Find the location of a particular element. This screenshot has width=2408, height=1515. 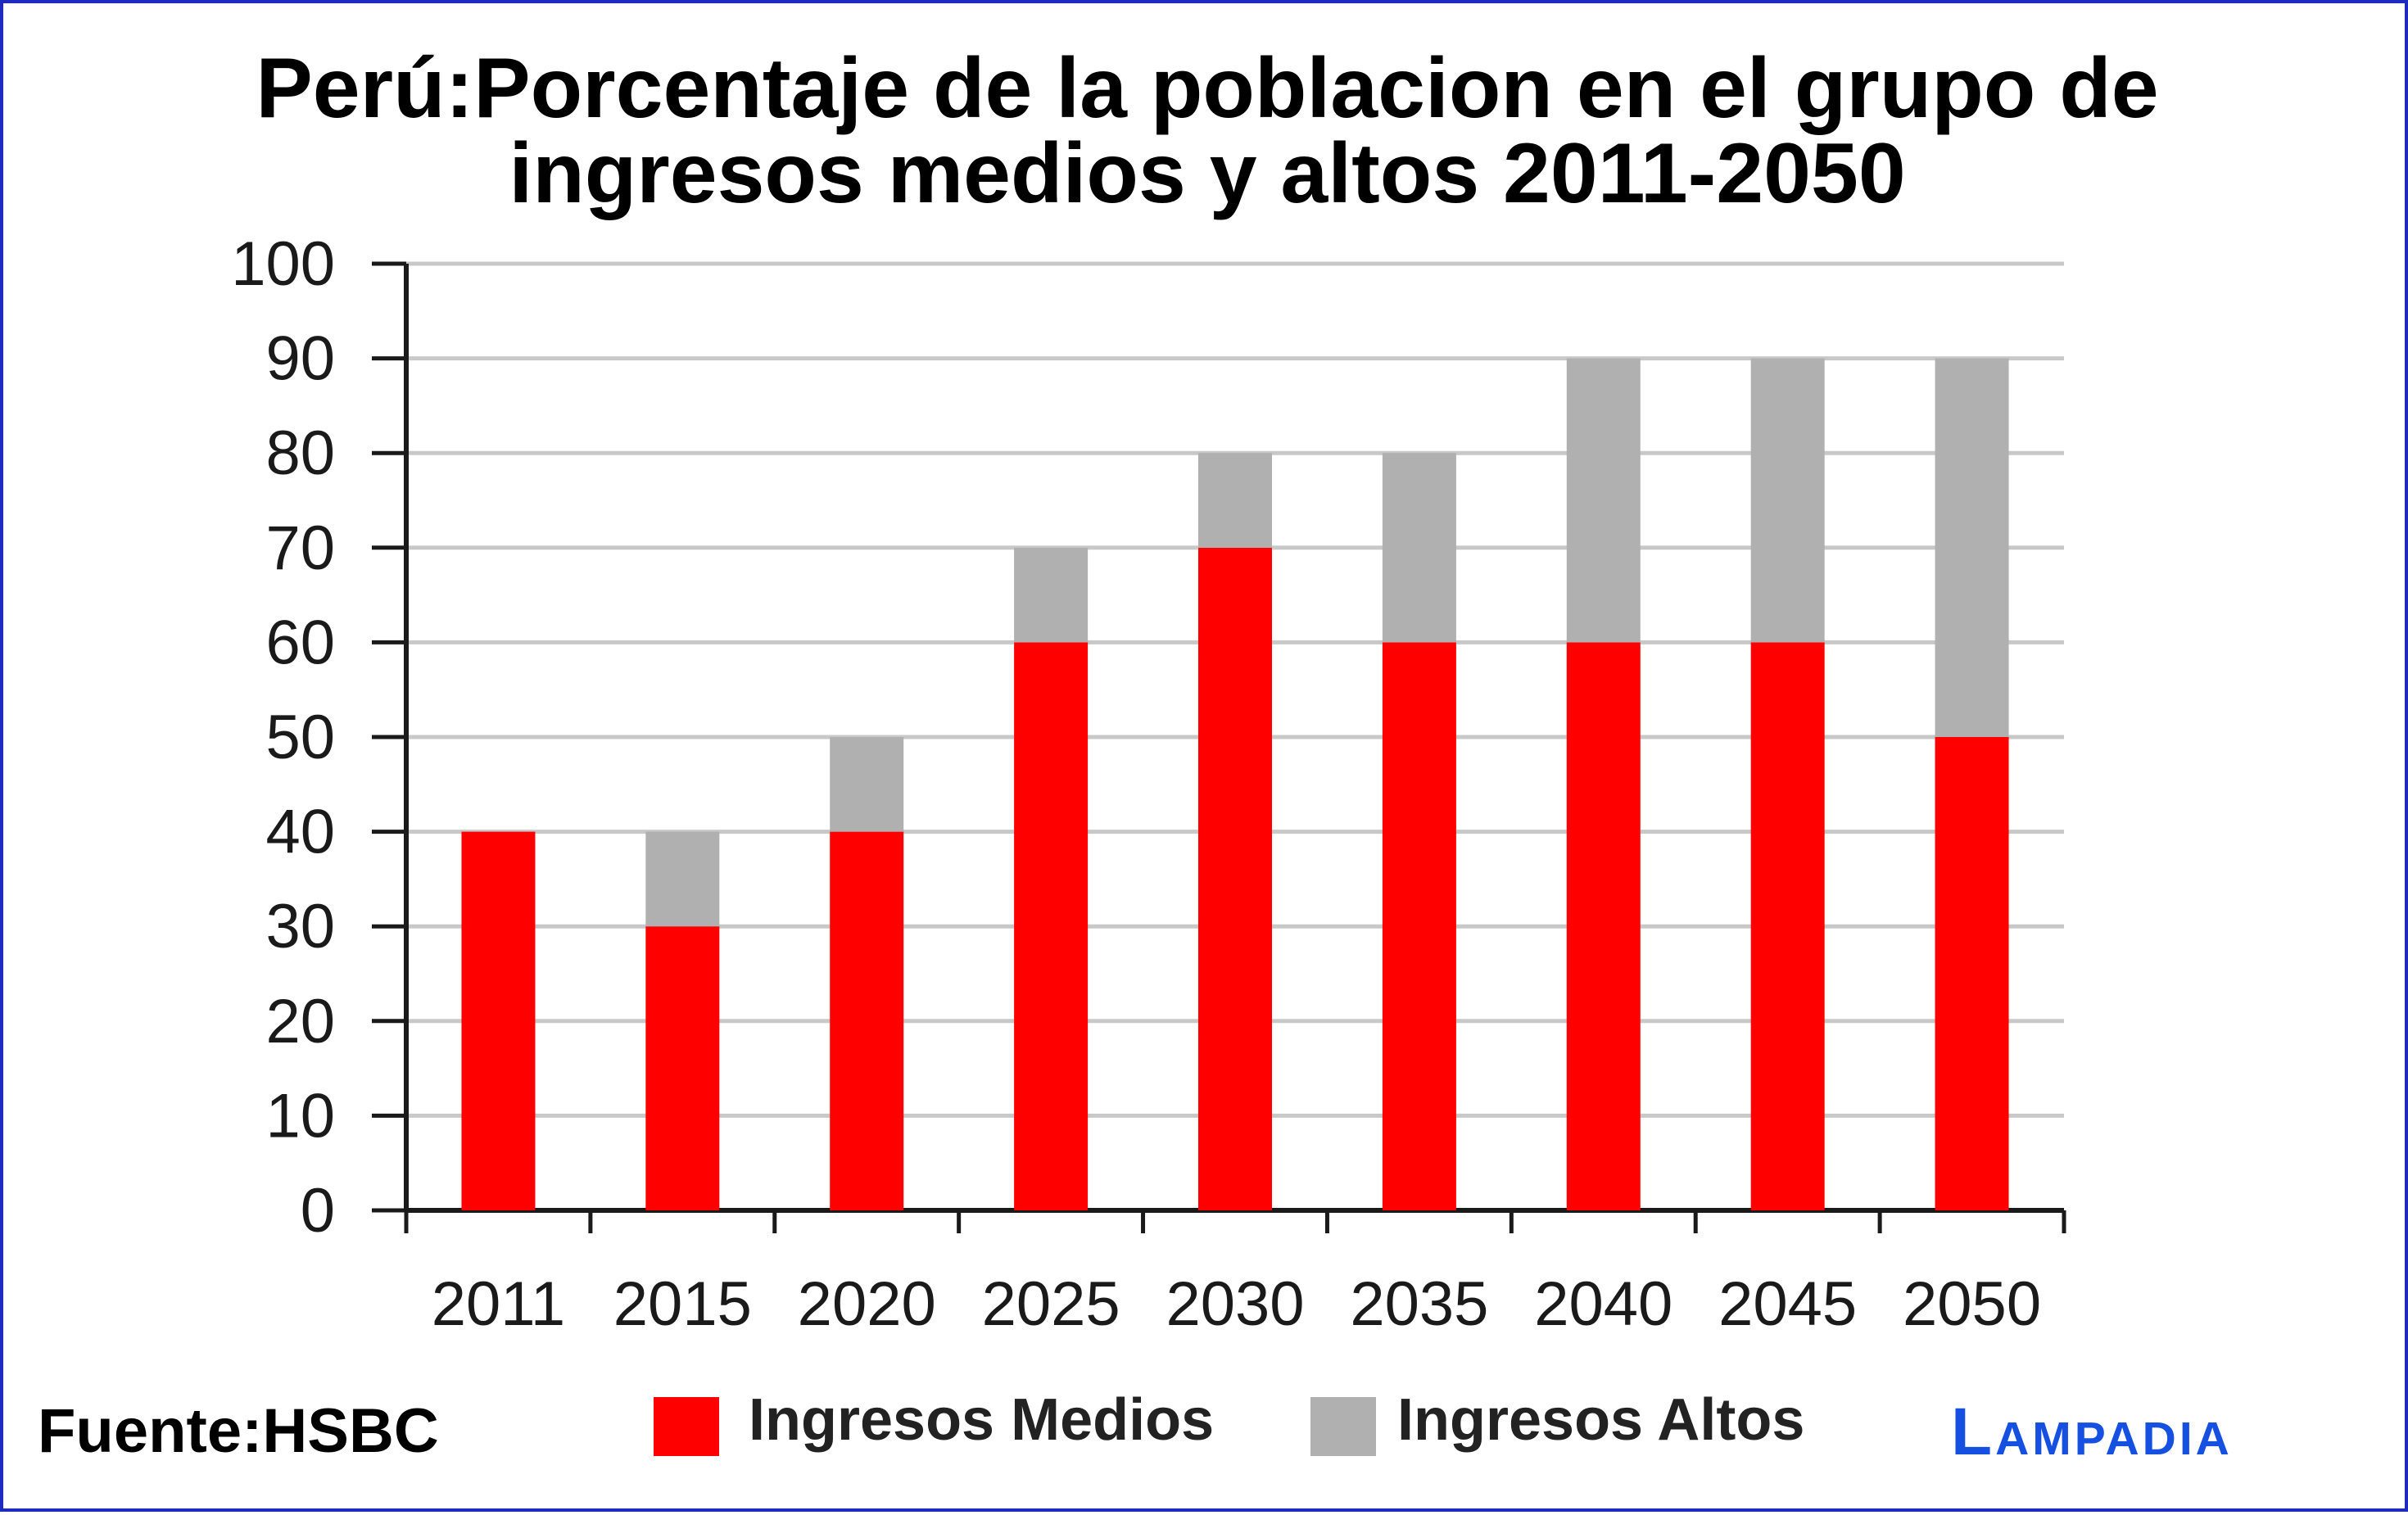

y-tick-label: 50 is located at coordinates (300, 737).